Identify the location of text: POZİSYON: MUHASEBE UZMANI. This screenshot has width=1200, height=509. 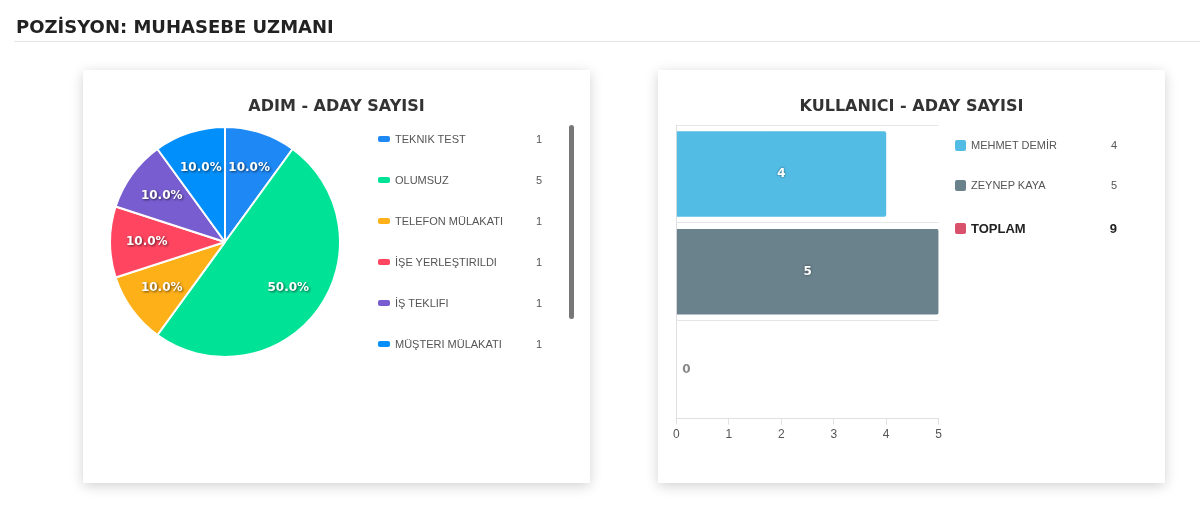
(175, 26).